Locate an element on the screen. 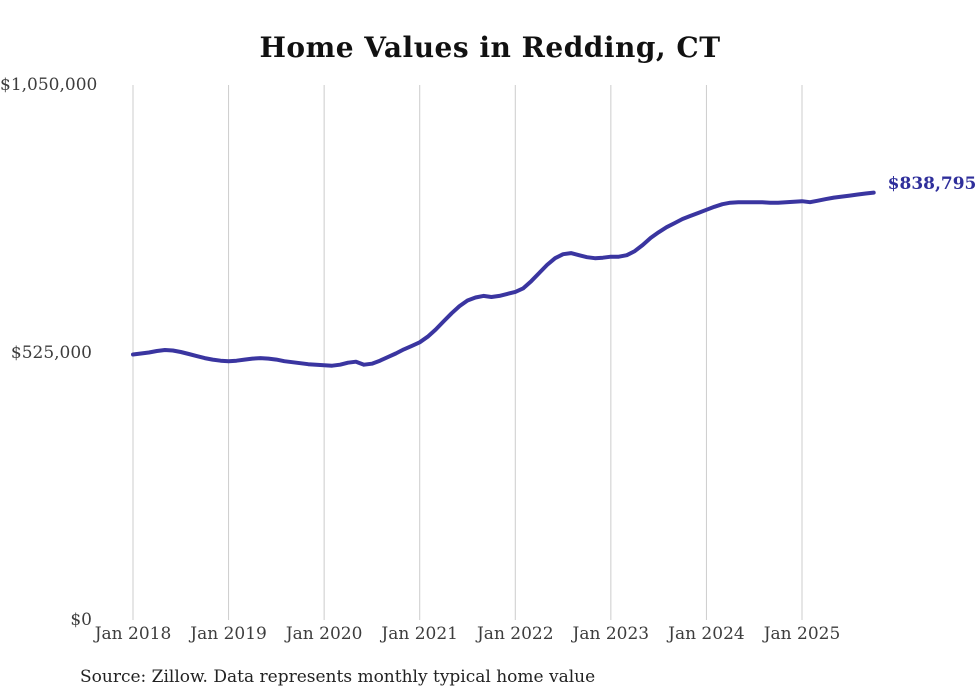  latest-value-label: $838,795 is located at coordinates (932, 183).